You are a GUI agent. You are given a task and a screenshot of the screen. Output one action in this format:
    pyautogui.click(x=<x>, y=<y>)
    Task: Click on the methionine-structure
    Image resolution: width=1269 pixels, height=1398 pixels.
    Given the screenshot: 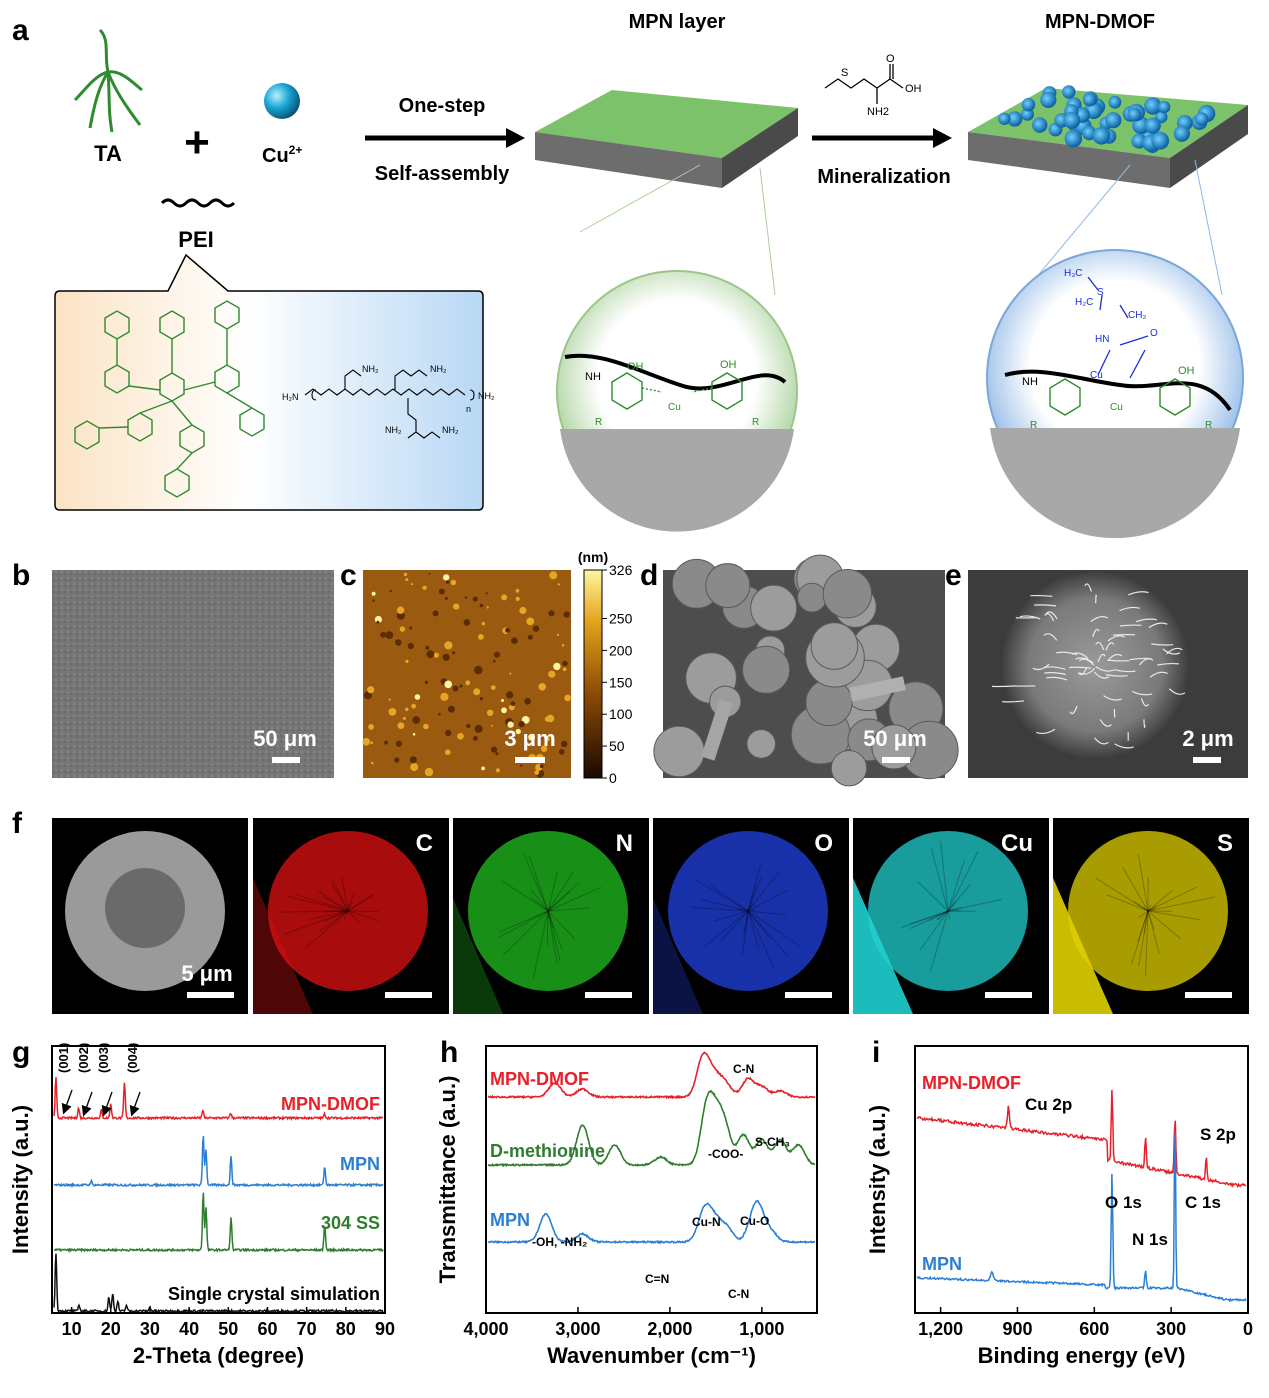 What is the action you would take?
    pyautogui.click(x=864, y=84)
    